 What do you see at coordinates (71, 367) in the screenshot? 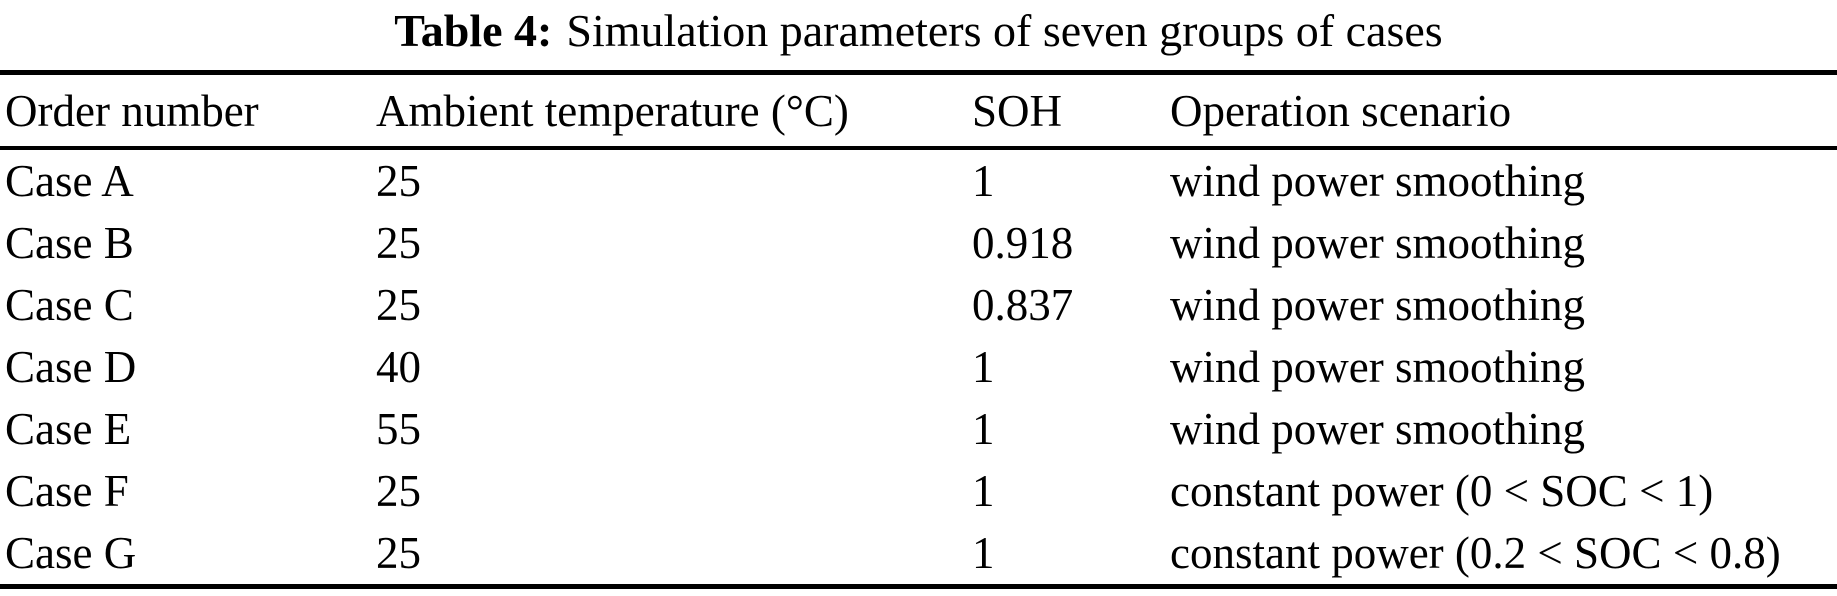
I see `cell-order-number: Case D` at bounding box center [71, 367].